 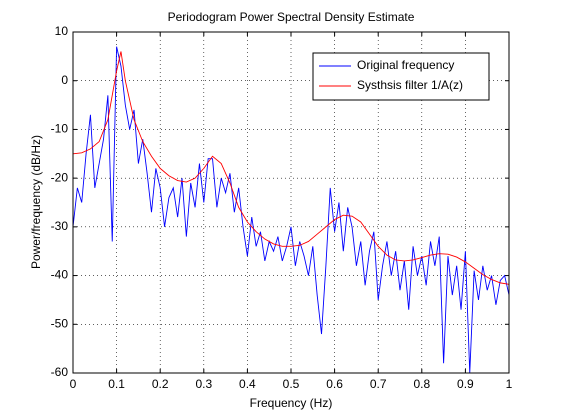 I want to click on x-tick-label: 0.7, so click(x=378, y=384).